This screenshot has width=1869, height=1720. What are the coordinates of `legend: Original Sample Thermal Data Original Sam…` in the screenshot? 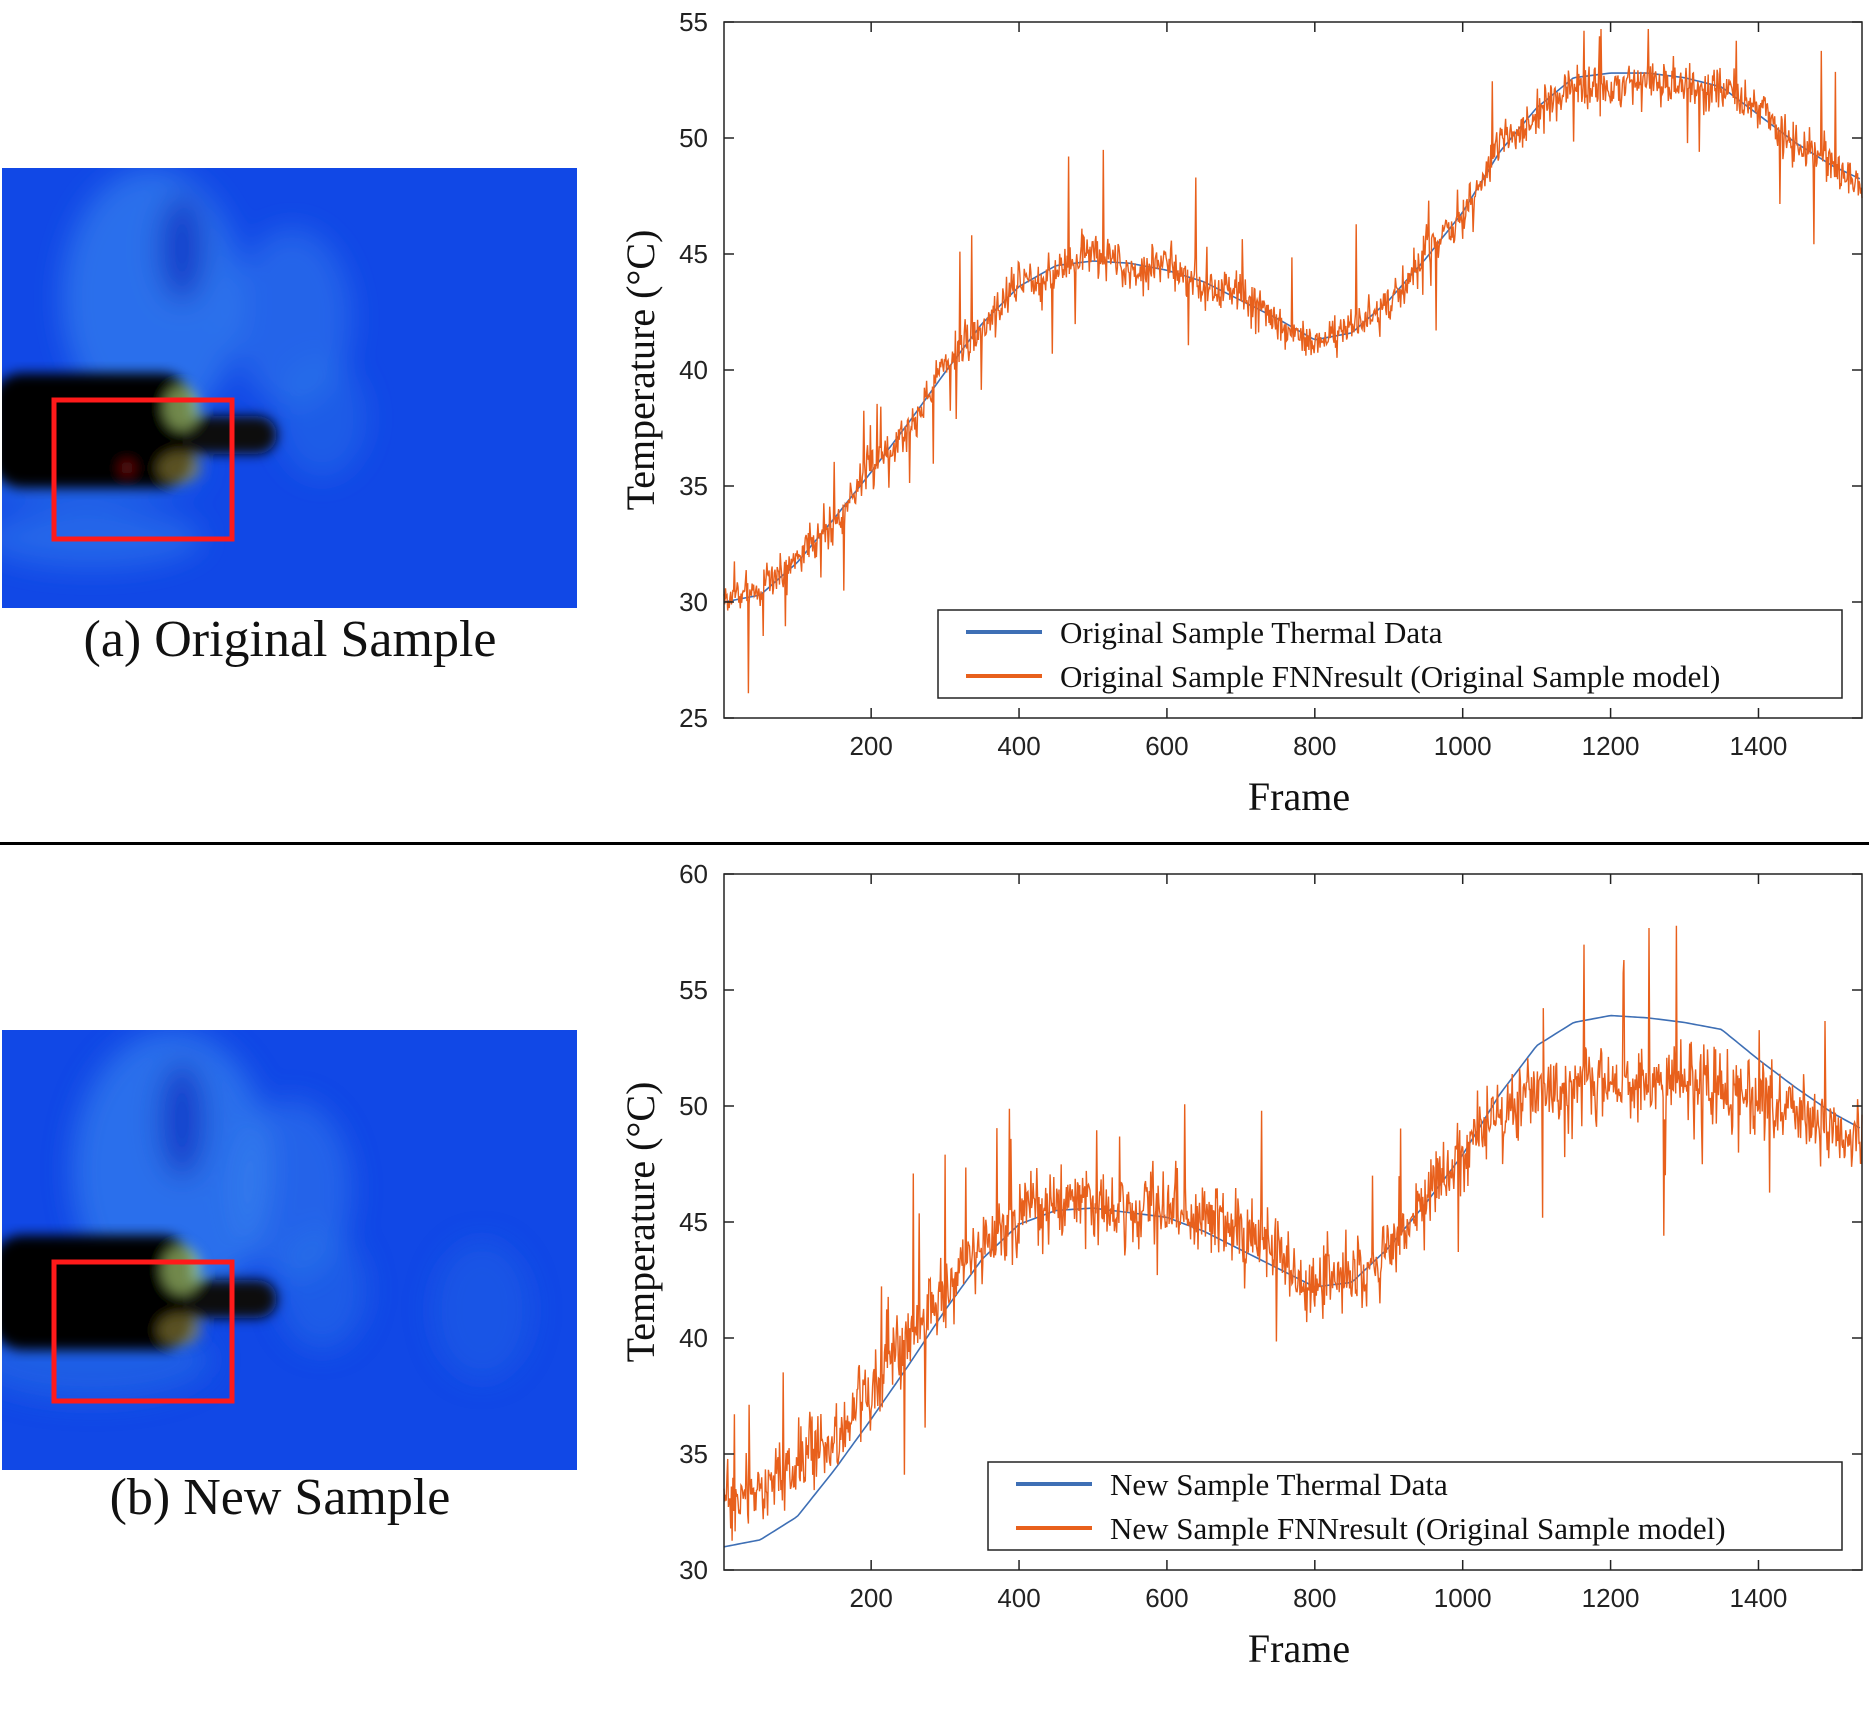 It's located at (1390, 654).